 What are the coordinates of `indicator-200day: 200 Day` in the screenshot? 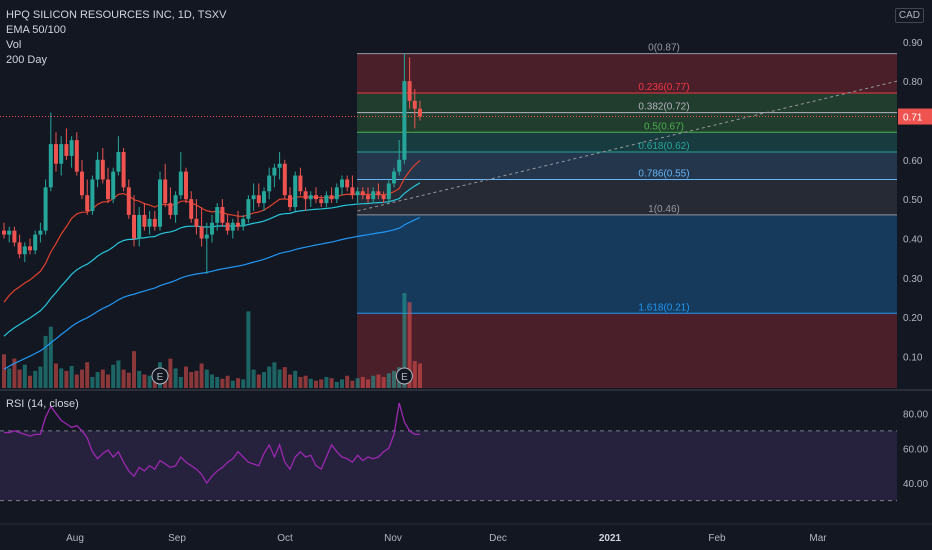 It's located at (26, 60).